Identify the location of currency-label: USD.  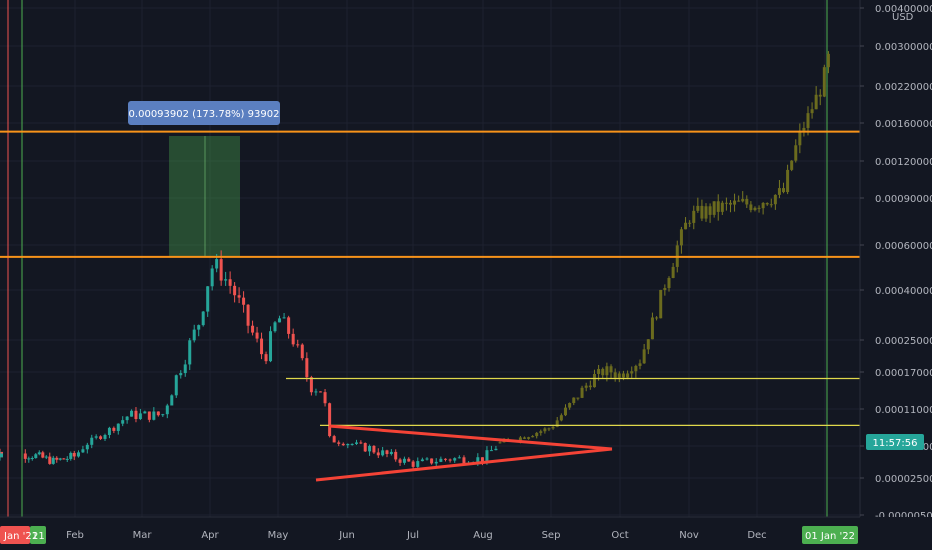
(903, 17).